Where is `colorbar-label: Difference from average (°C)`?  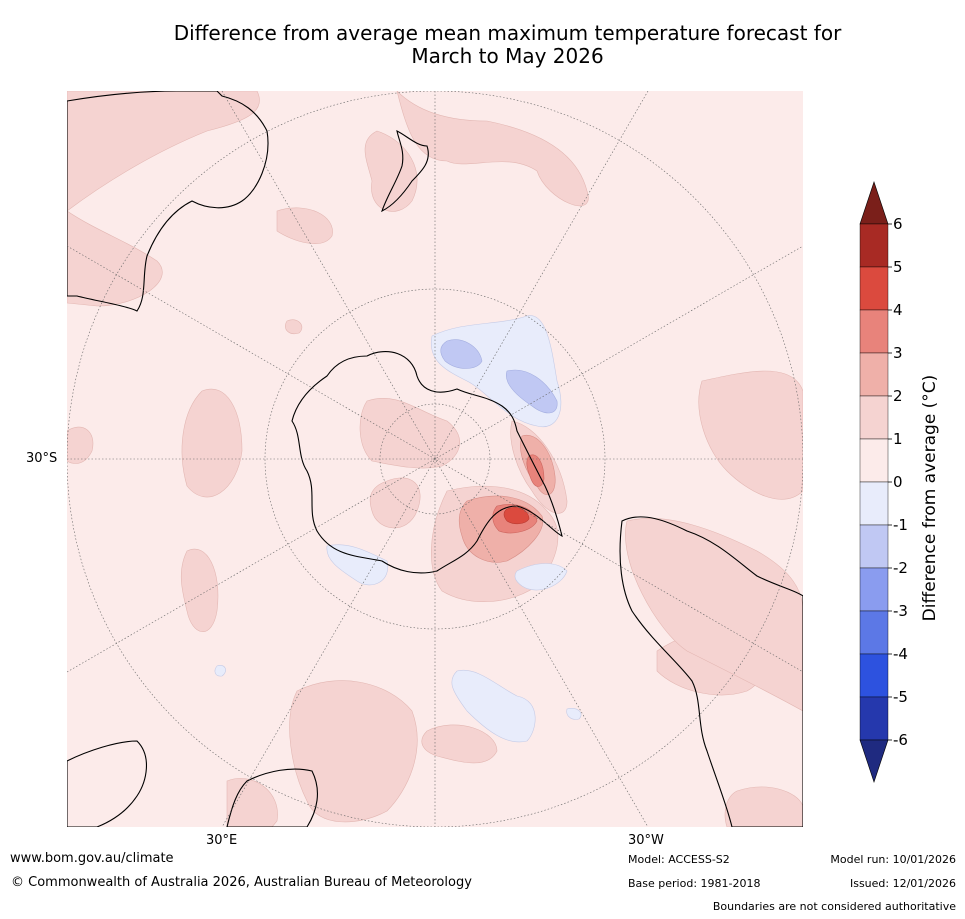
colorbar-label: Difference from average (°C) is located at coordinates (930, 498).